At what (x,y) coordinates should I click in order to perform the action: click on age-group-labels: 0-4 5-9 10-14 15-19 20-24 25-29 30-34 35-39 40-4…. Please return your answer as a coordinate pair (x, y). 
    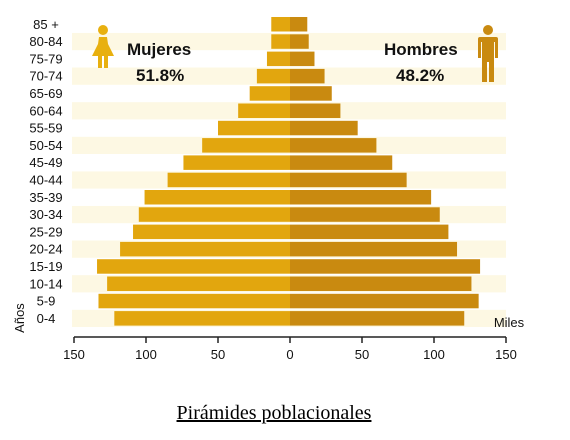
    Looking at the image, I should click on (45, 171).